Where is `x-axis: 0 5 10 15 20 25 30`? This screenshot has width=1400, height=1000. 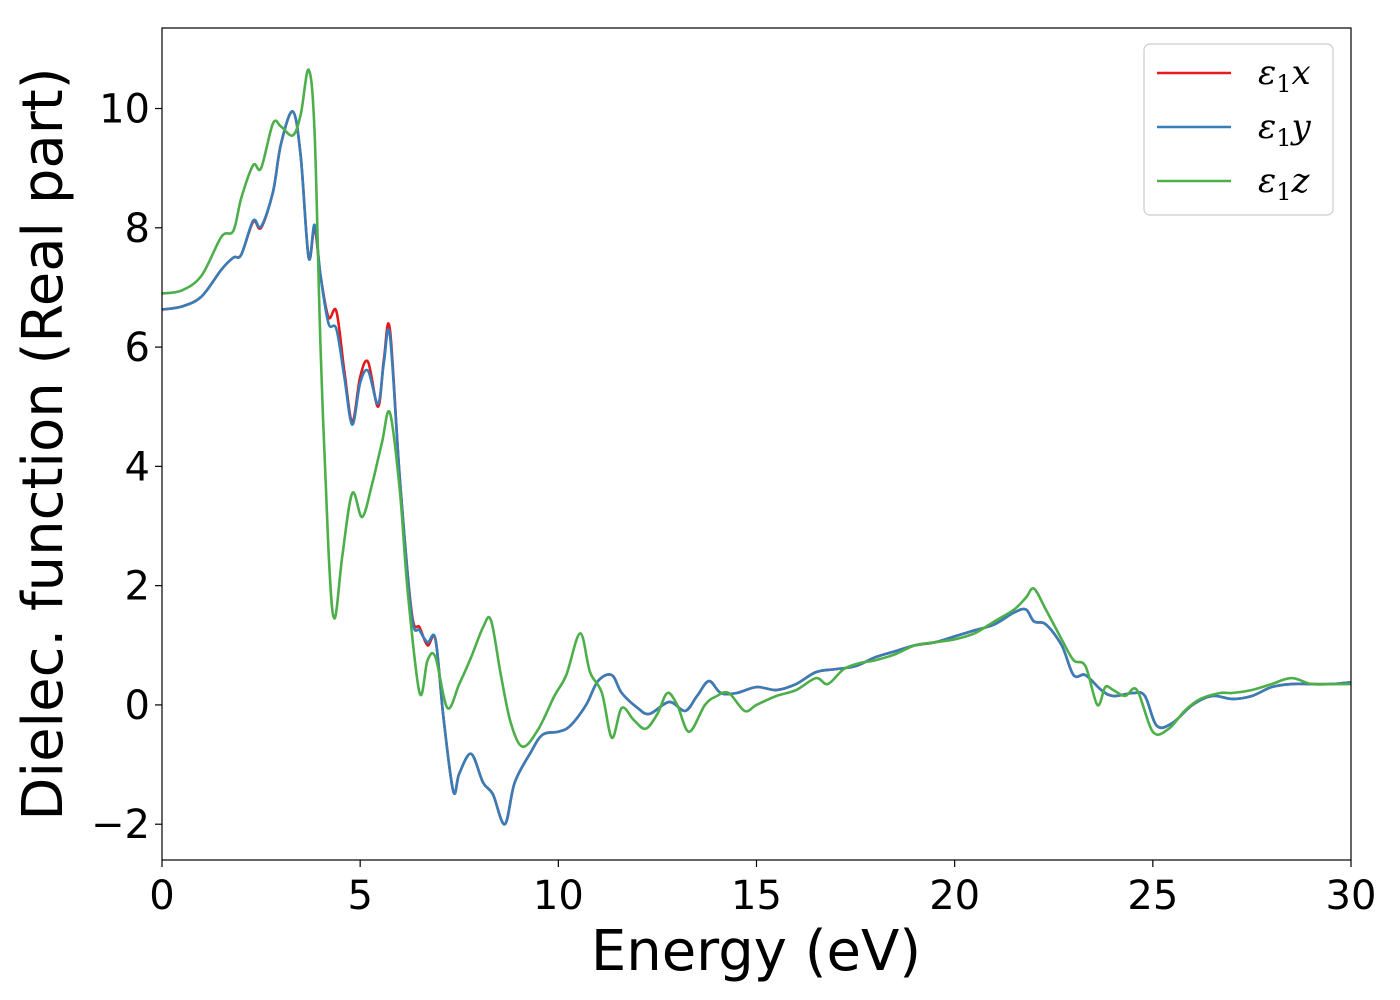 x-axis: 0 5 10 15 20 25 30 is located at coordinates (762, 889).